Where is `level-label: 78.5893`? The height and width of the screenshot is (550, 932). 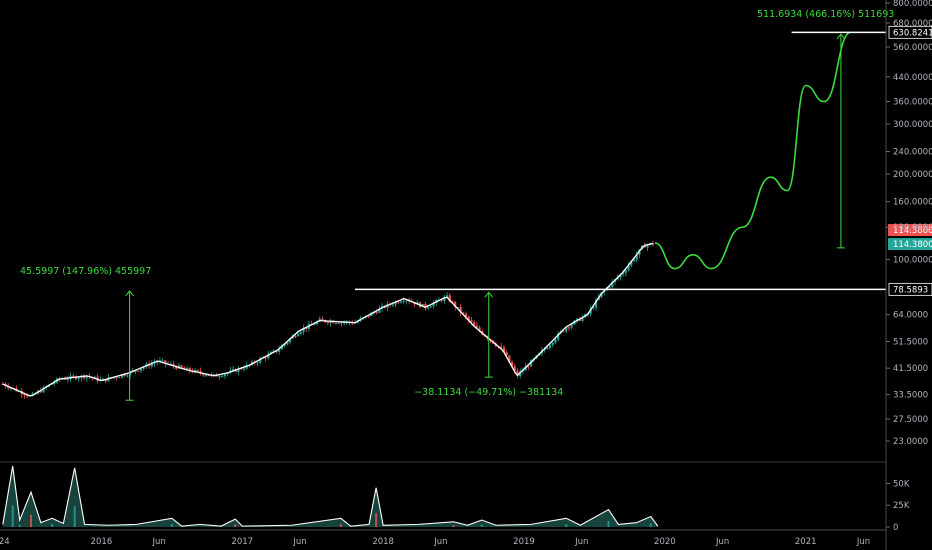
level-label: 78.5893 is located at coordinates (910, 290).